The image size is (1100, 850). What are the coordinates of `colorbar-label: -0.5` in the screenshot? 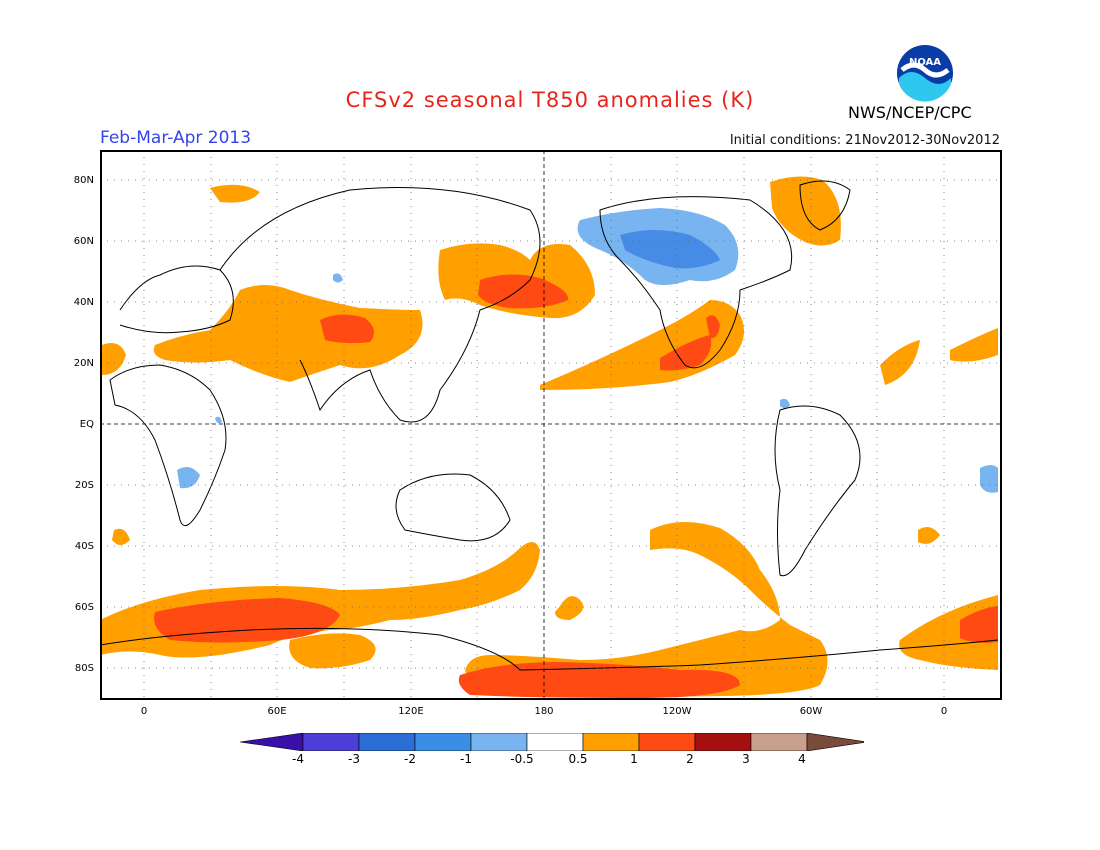 It's located at (522, 759).